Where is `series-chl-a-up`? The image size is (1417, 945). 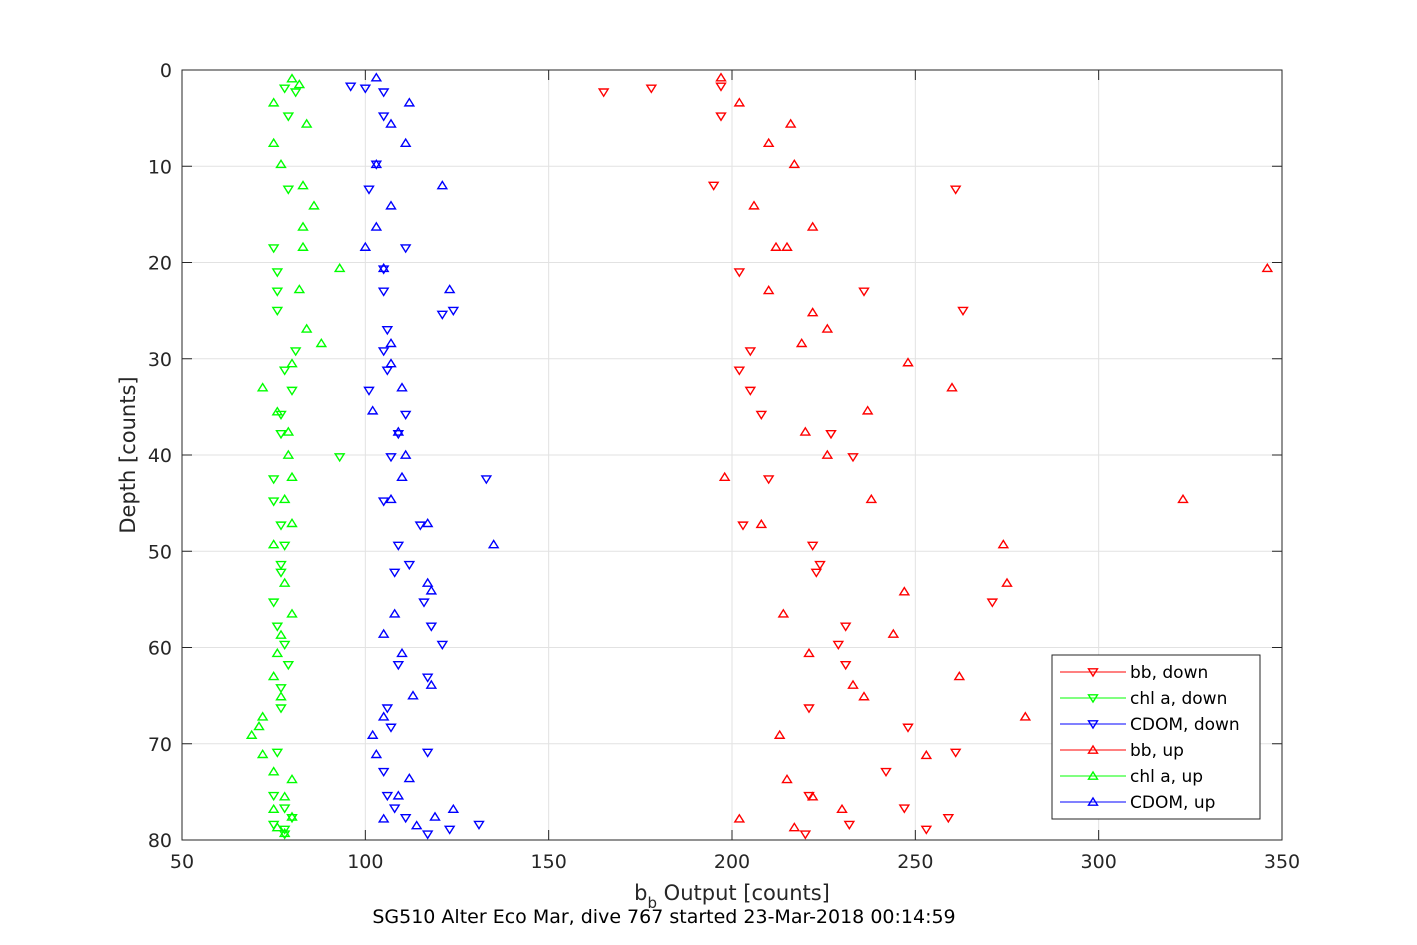 series-chl-a-up is located at coordinates (295, 455).